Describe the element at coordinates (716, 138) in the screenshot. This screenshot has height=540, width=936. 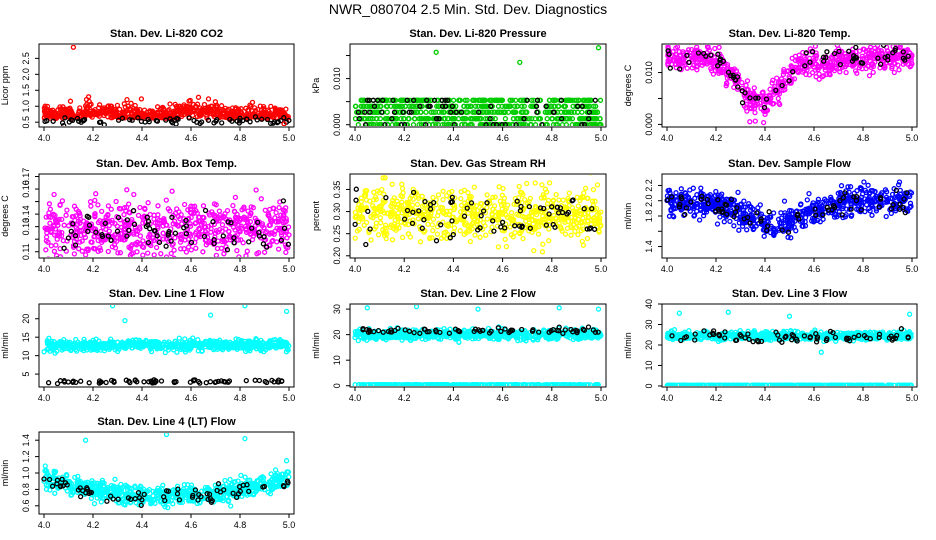
I see `x-tick-label: 4.2` at that location.